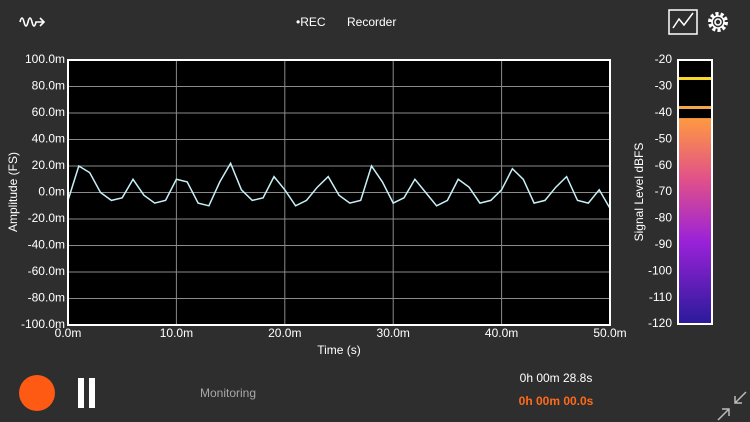 This screenshot has height=422, width=750. What do you see at coordinates (48, 112) in the screenshot?
I see `y-tick-label: 60.0m` at bounding box center [48, 112].